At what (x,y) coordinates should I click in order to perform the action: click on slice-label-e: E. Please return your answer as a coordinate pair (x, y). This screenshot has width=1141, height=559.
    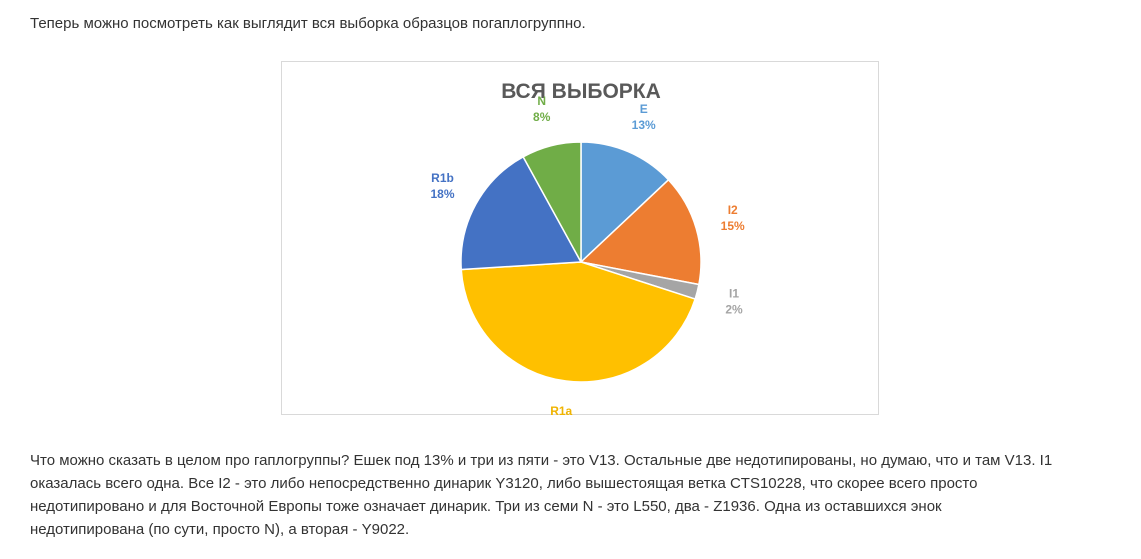
    Looking at the image, I should click on (644, 109).